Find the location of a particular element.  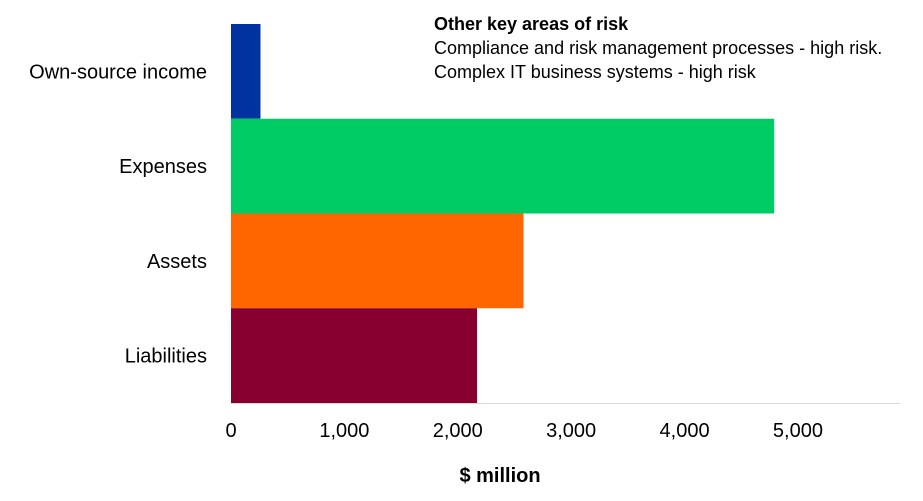

bar-liabilities is located at coordinates (354, 355).